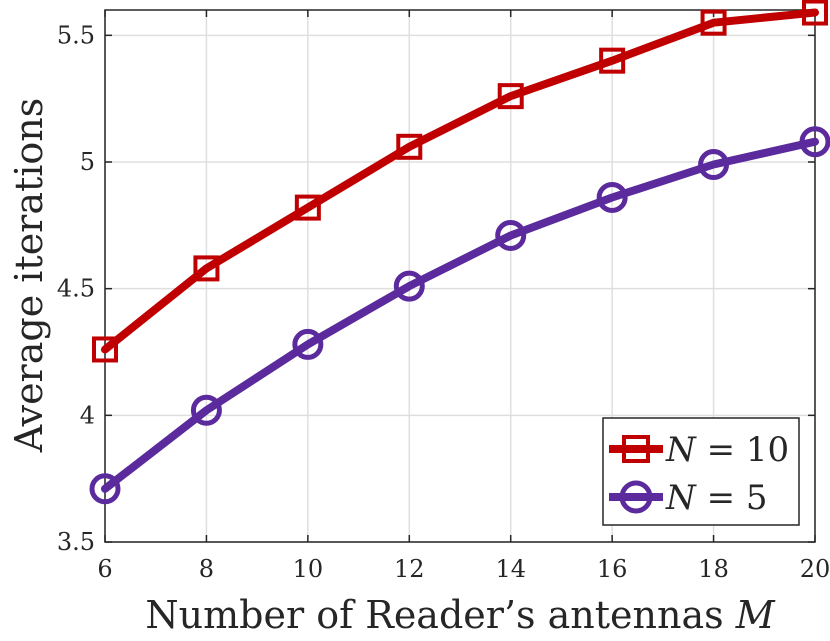  Describe the element at coordinates (104, 569) in the screenshot. I see `x-tick-label: 6` at that location.